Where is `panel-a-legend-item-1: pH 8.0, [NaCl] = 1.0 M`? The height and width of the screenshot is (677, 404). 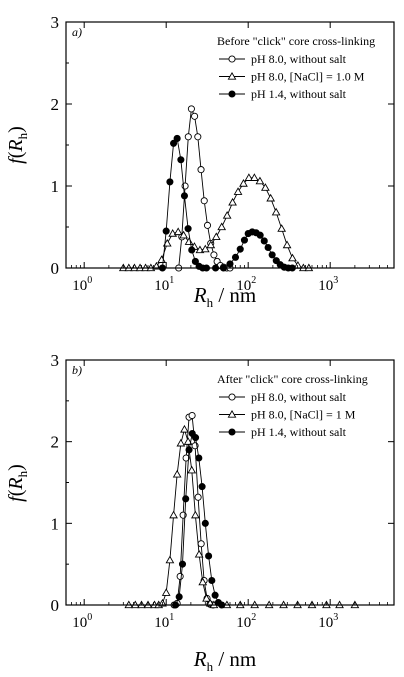
panel-a-legend-item-1: pH 8.0, [NaCl] = 1.0 M is located at coordinates (292, 77).